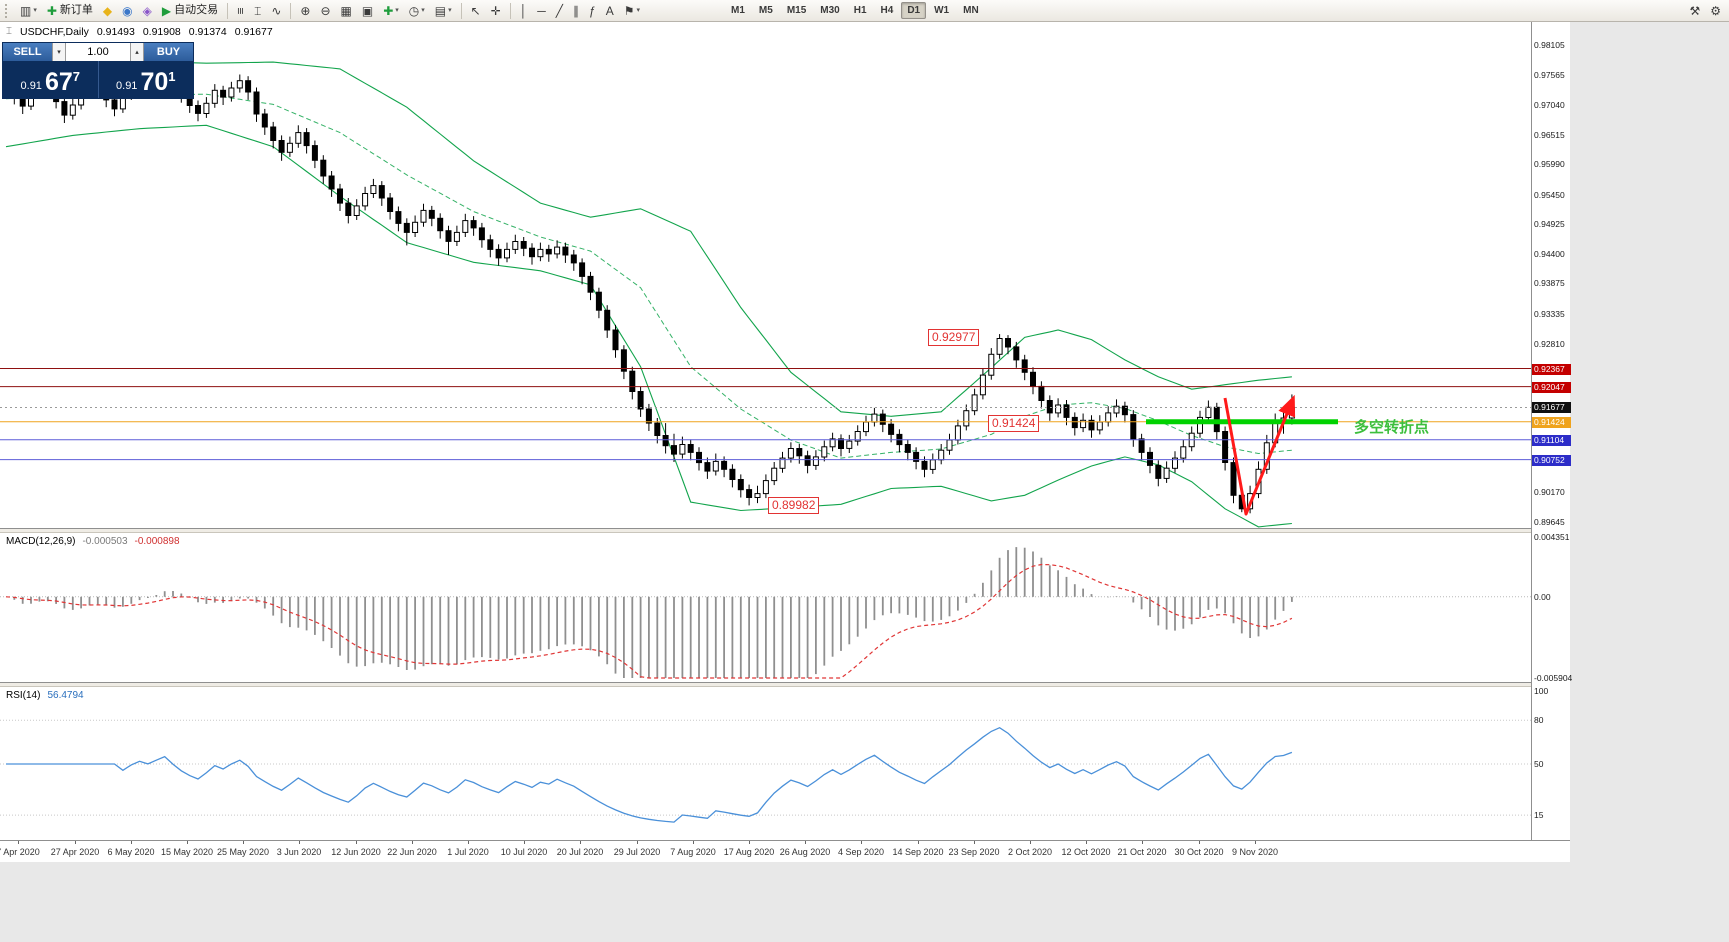 This screenshot has width=1729, height=942. Describe the element at coordinates (796, 10) in the screenshot. I see `timeframe-m15-button: M15` at that location.